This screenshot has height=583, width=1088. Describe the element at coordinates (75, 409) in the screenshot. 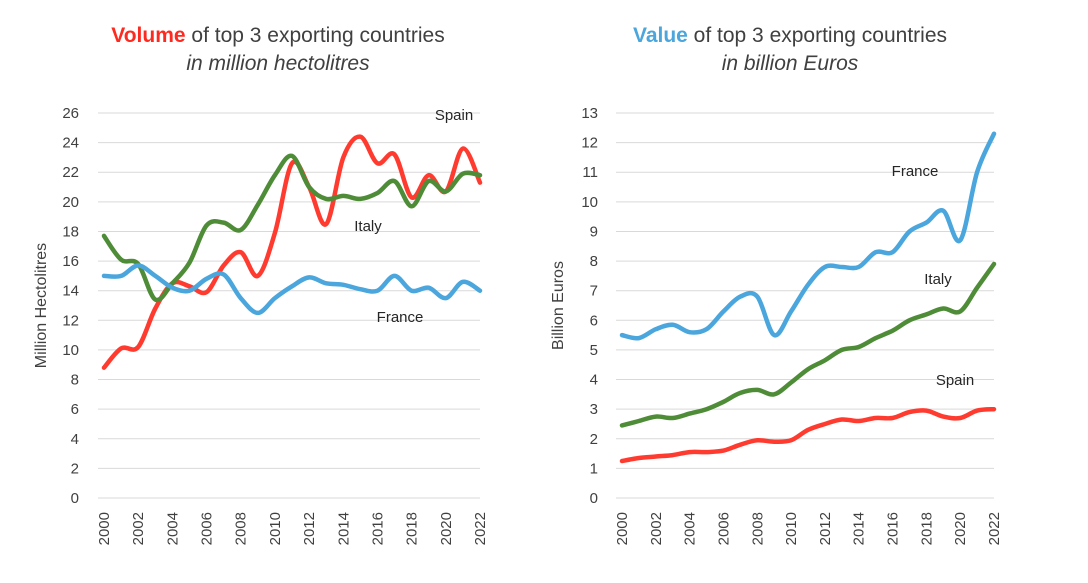

I see `volume-y-tick-label: 6` at that location.